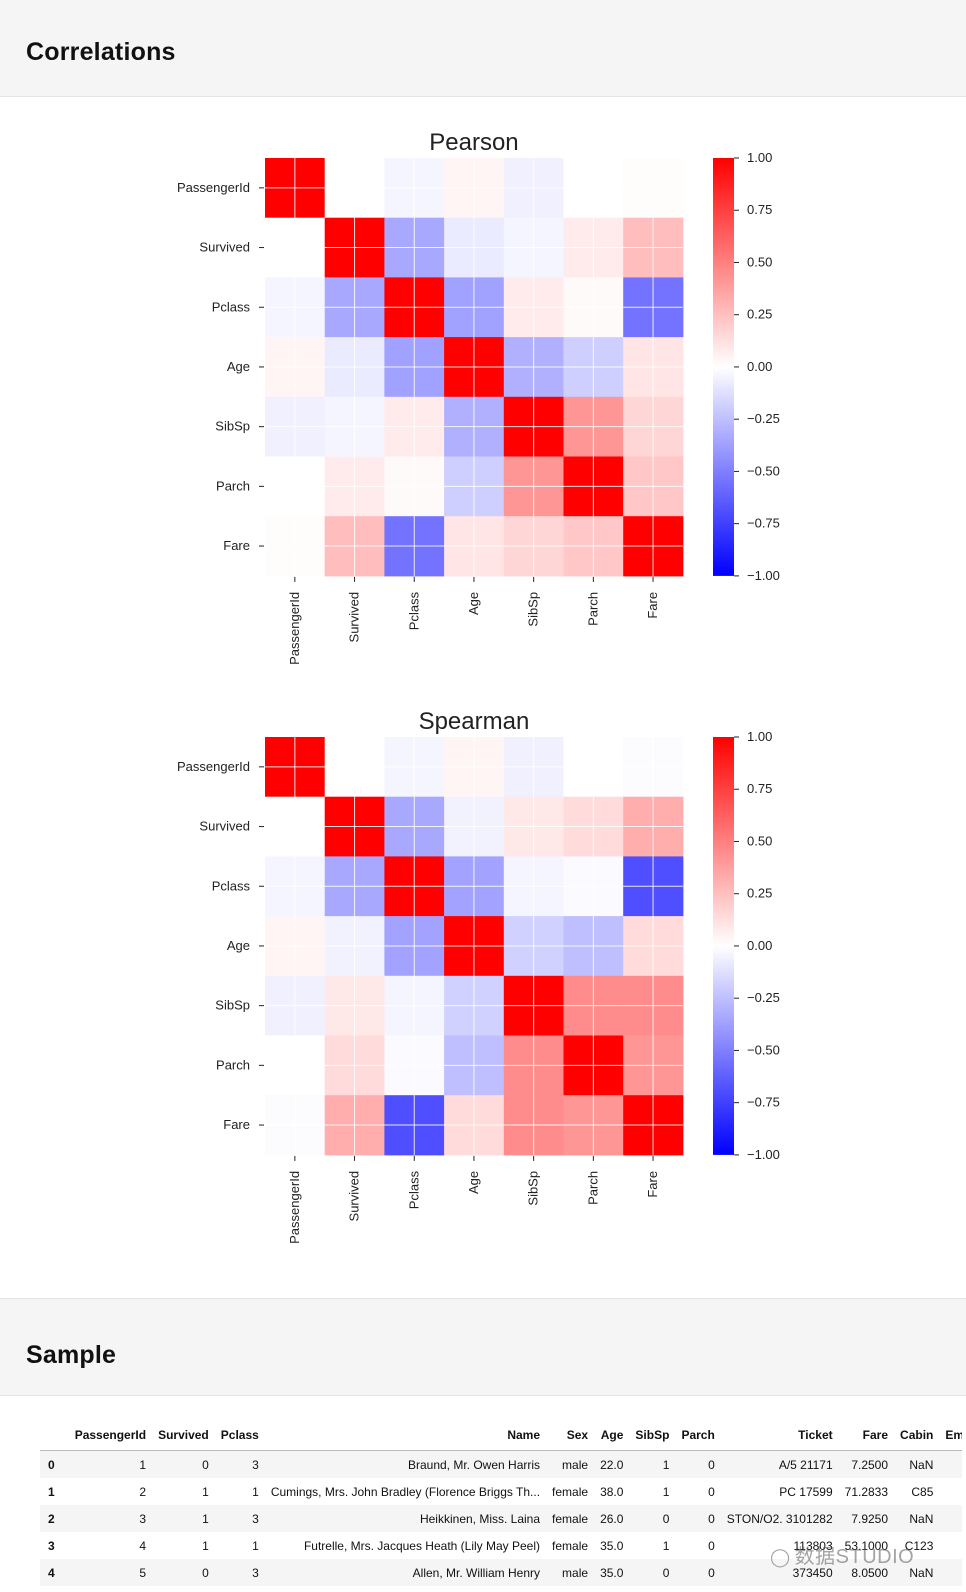  Describe the element at coordinates (405, 1435) in the screenshot. I see `column-header-name: Name` at that location.